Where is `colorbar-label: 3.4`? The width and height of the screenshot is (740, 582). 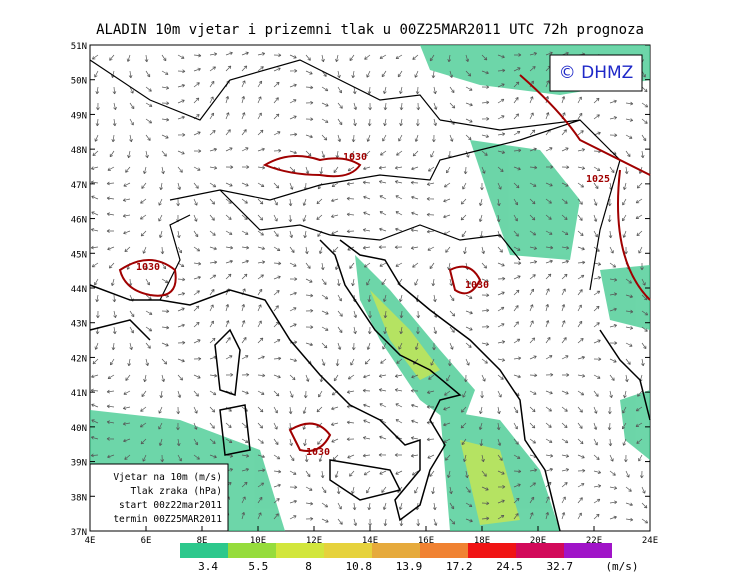
colorbar-label: 3.4 is located at coordinates (208, 566).